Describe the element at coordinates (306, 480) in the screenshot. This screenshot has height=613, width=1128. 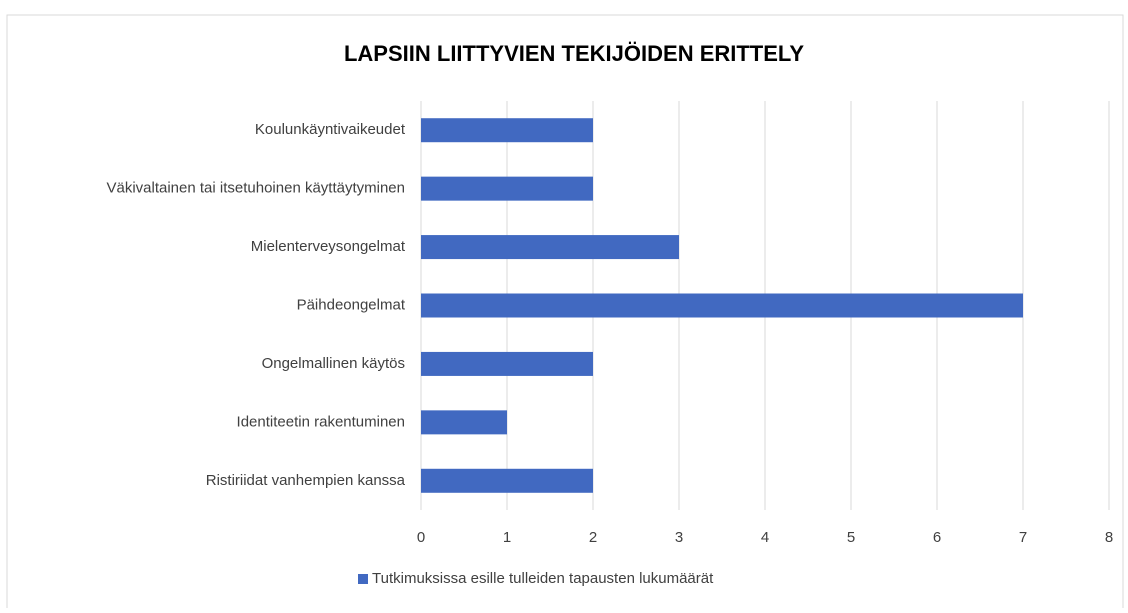
I see `y-tick-label: Ristiriidat vanhempien kanssa` at that location.